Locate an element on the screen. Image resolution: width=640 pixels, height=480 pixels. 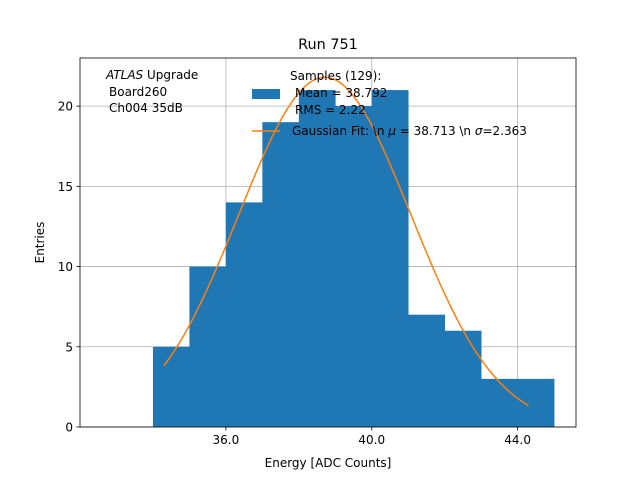
y-tick-label-0: 0 is located at coordinates (69, 428).